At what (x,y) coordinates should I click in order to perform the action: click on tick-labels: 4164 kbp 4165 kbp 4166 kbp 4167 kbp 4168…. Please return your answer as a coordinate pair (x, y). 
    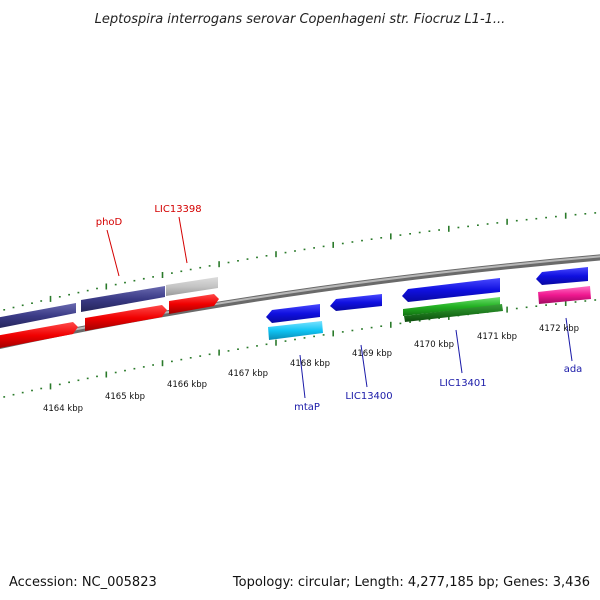
    Looking at the image, I should click on (311, 369).